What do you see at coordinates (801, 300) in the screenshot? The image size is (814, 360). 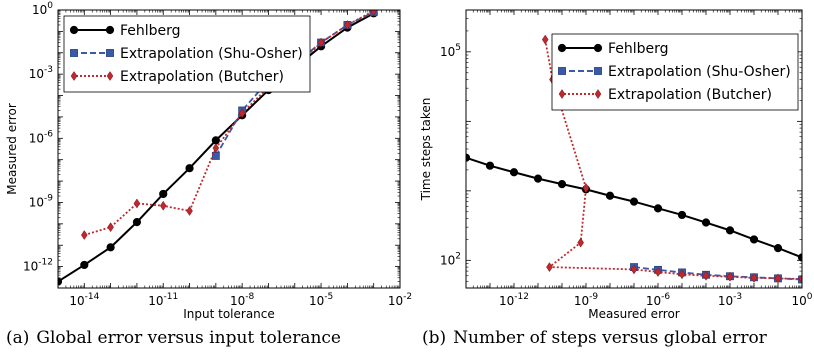 I see `x-tick-label: 10⁰` at bounding box center [801, 300].